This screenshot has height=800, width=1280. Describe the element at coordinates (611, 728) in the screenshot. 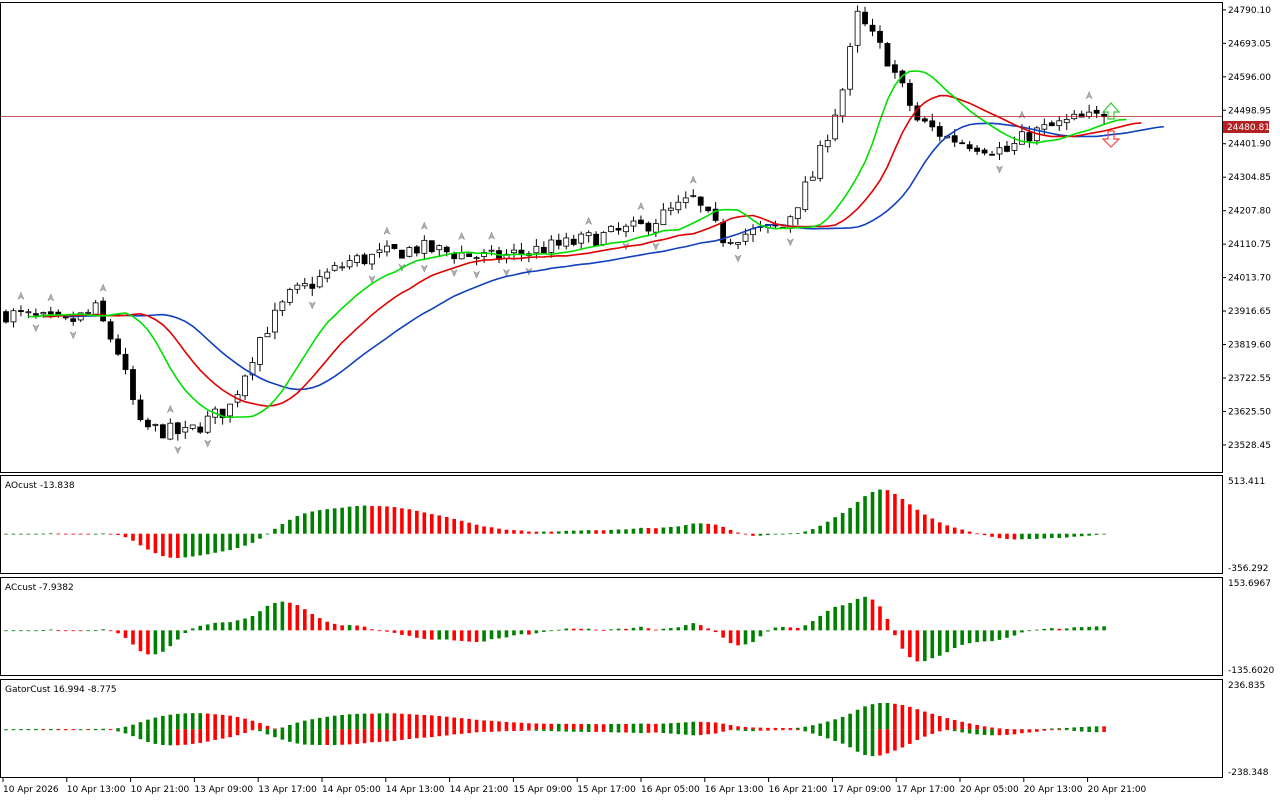

I see `gator-panel-frame` at that location.